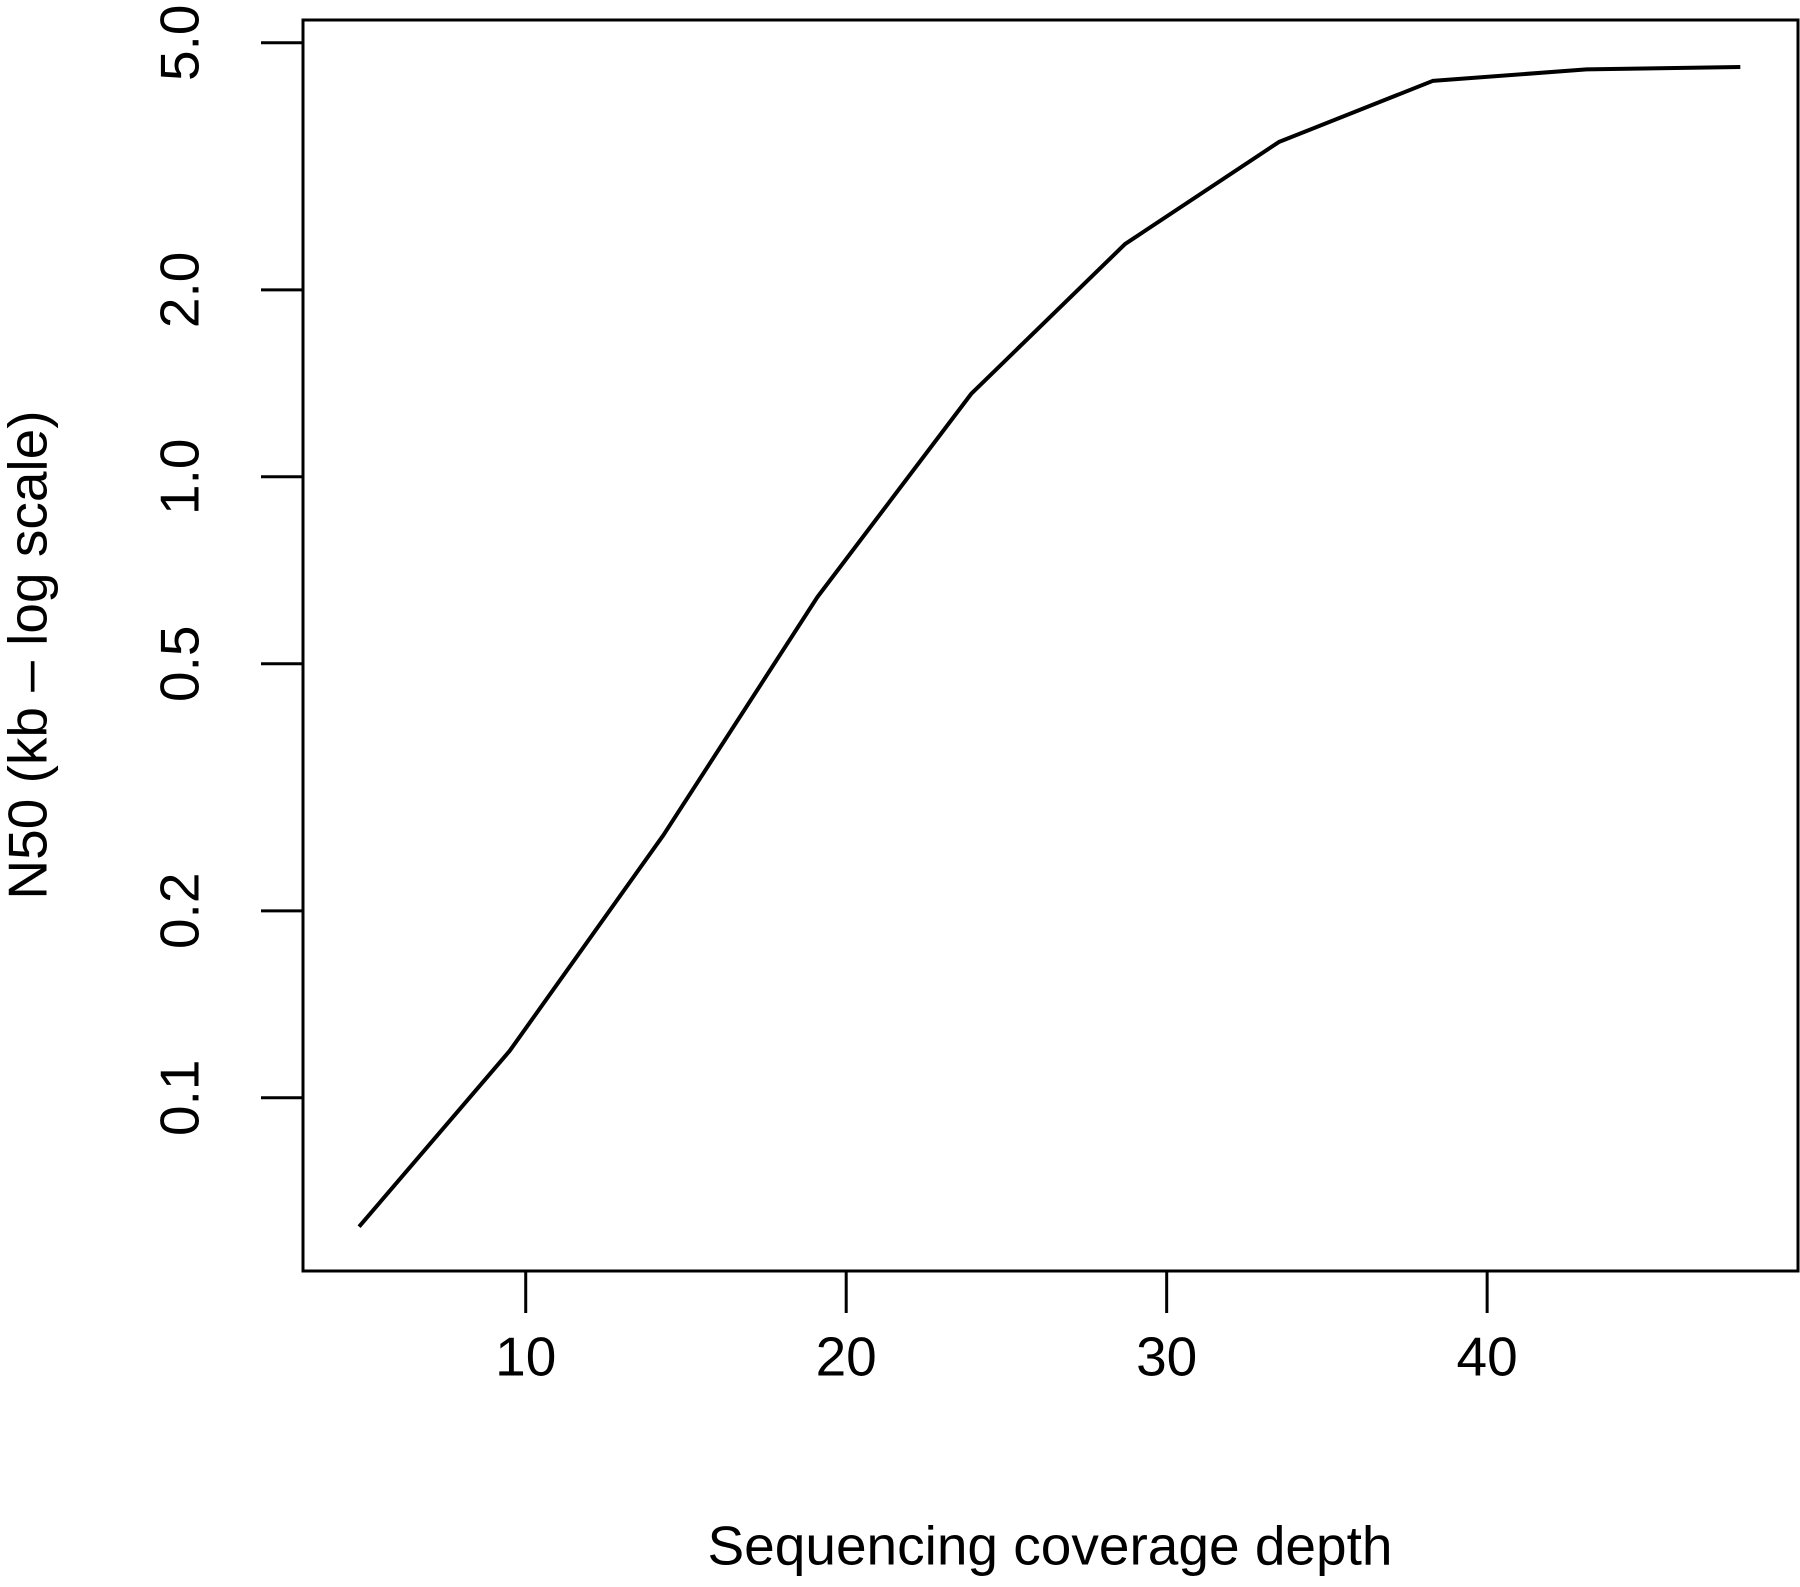 This screenshot has width=1800, height=1587. What do you see at coordinates (180, 663) in the screenshot?
I see `y-tick-label: 0.5` at bounding box center [180, 663].